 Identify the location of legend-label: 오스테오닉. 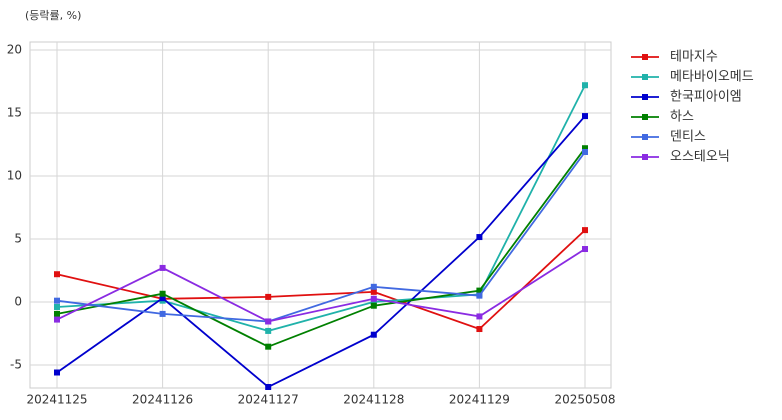
(700, 157).